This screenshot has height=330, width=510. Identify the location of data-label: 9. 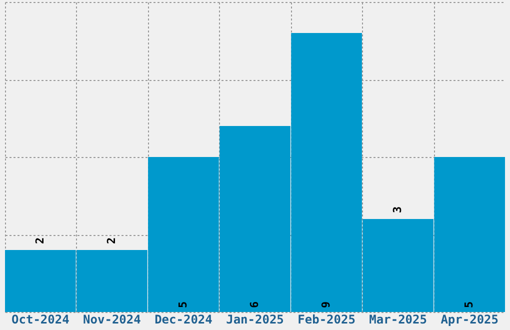
(326, 304).